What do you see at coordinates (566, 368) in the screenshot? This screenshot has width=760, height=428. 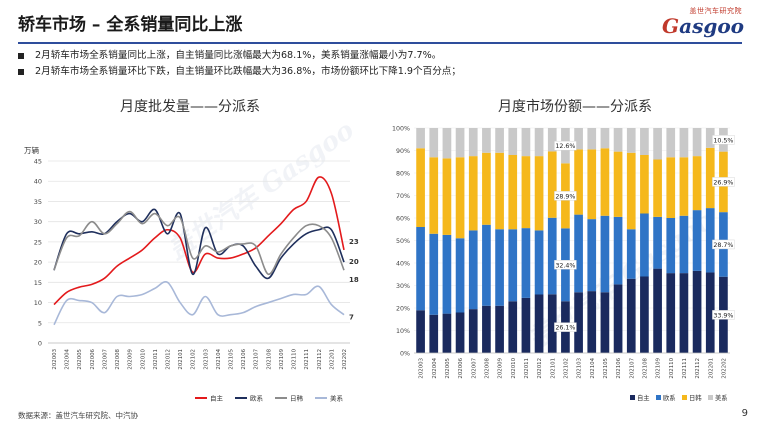 I see `x-tick-label: 202102` at bounding box center [566, 368].